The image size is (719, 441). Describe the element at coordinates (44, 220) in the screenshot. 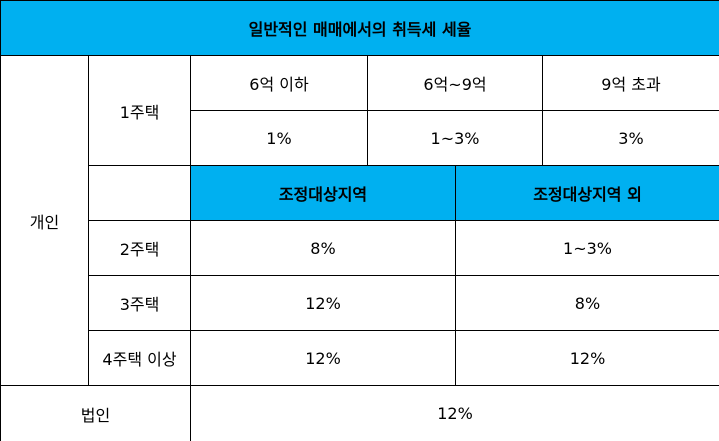

I see `group-label: 개인` at that location.